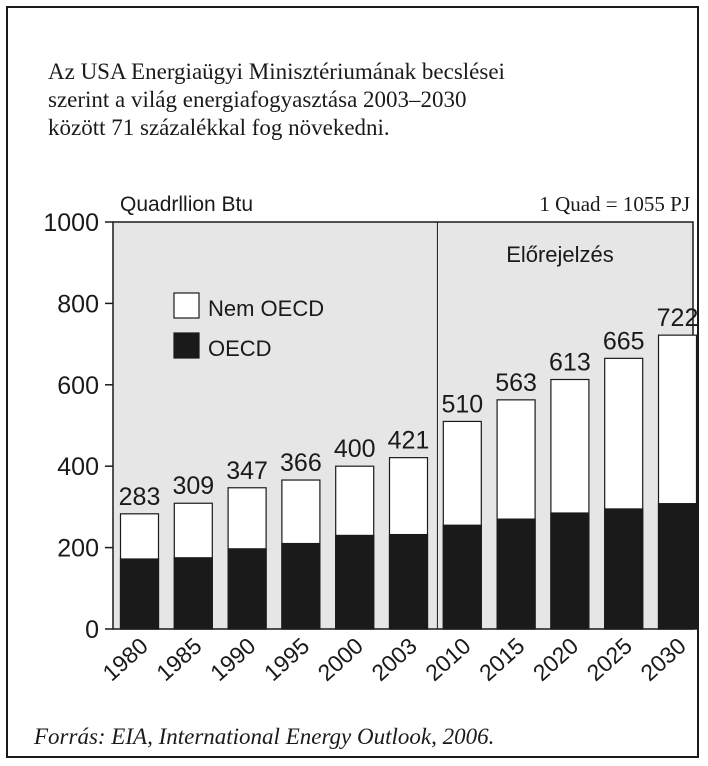 This screenshot has width=708, height=766. Describe the element at coordinates (140, 497) in the screenshot. I see `bar-total-label: 283` at that location.